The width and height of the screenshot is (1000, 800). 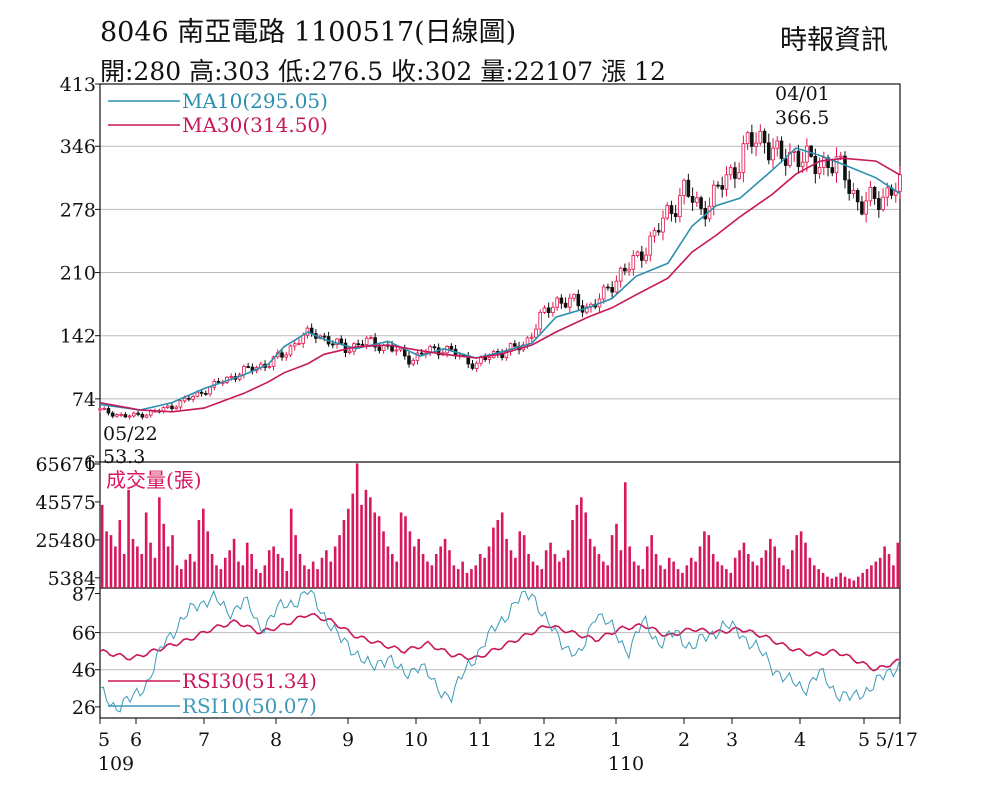 What do you see at coordinates (616, 740) in the screenshot?
I see `x-tick-label: 1` at bounding box center [616, 740].